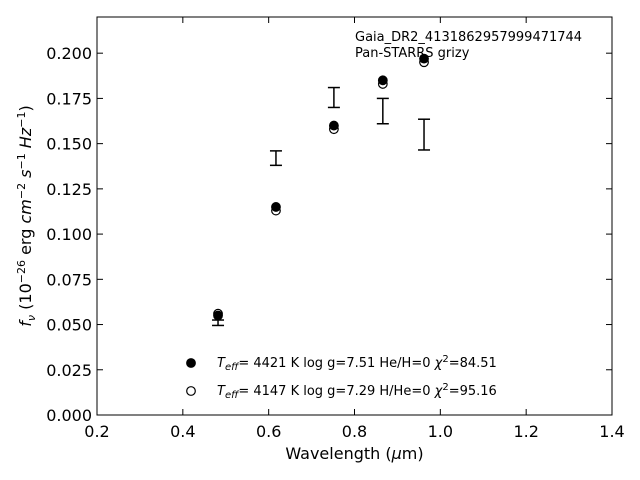 This screenshot has height=480, width=640. Describe the element at coordinates (412, 53) in the screenshot. I see `chart-annotation-survey: Pan-STARRS grizy` at that location.